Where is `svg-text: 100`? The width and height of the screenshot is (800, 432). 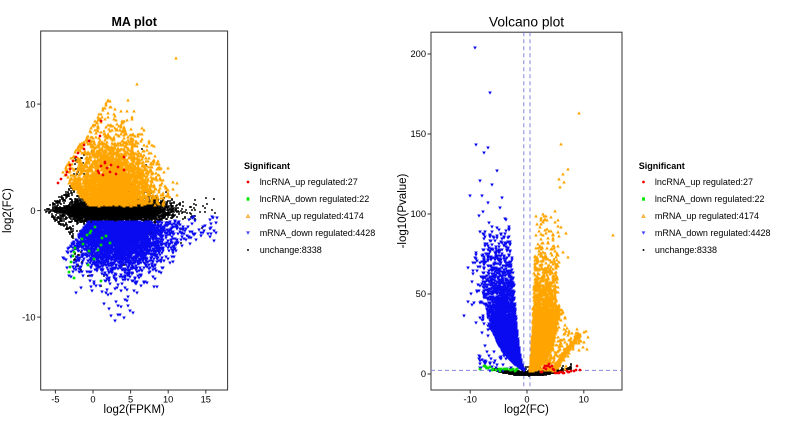 svg-text: 100 is located at coordinates (418, 214).